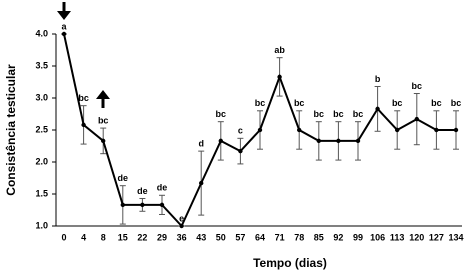 Image resolution: width=466 pixels, height=277 pixels. I want to click on x-tick-label: 127, so click(436, 237).